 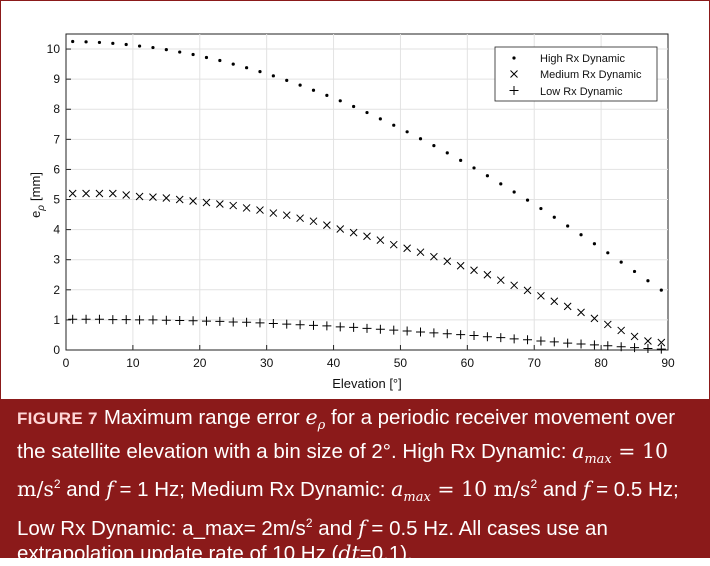 I want to click on caption-math-sq3: 2, so click(x=309, y=522).